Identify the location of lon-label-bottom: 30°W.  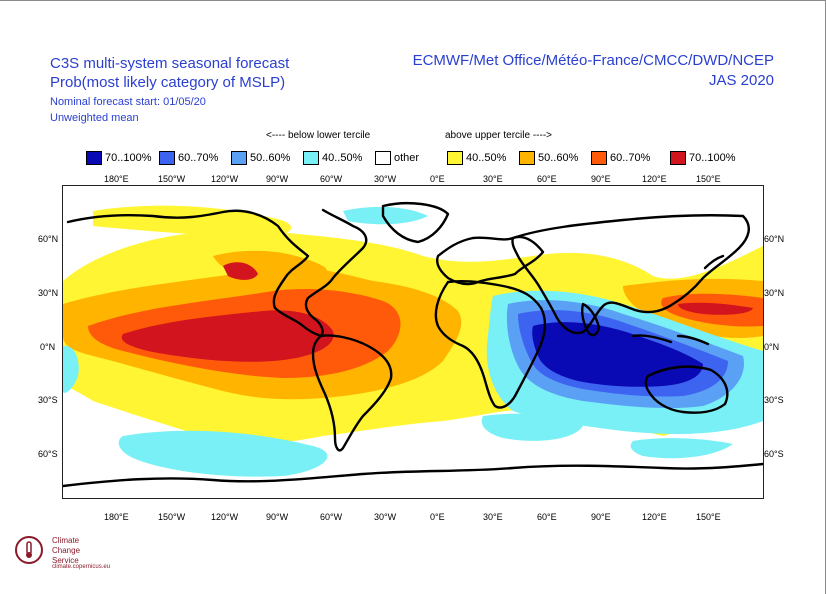
(385, 517).